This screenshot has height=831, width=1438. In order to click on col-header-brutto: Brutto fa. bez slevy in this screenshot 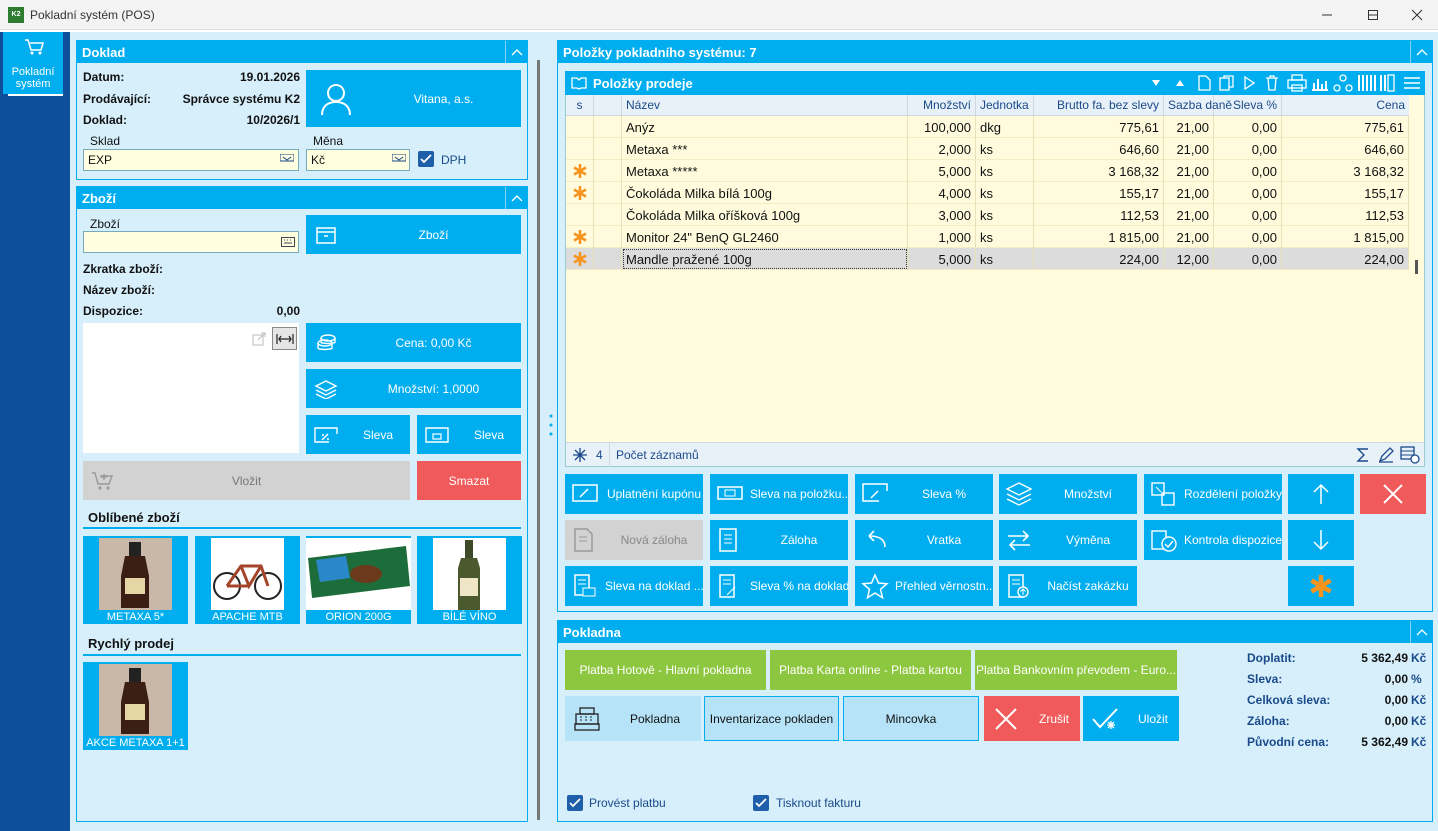, I will do `click(1099, 105)`.